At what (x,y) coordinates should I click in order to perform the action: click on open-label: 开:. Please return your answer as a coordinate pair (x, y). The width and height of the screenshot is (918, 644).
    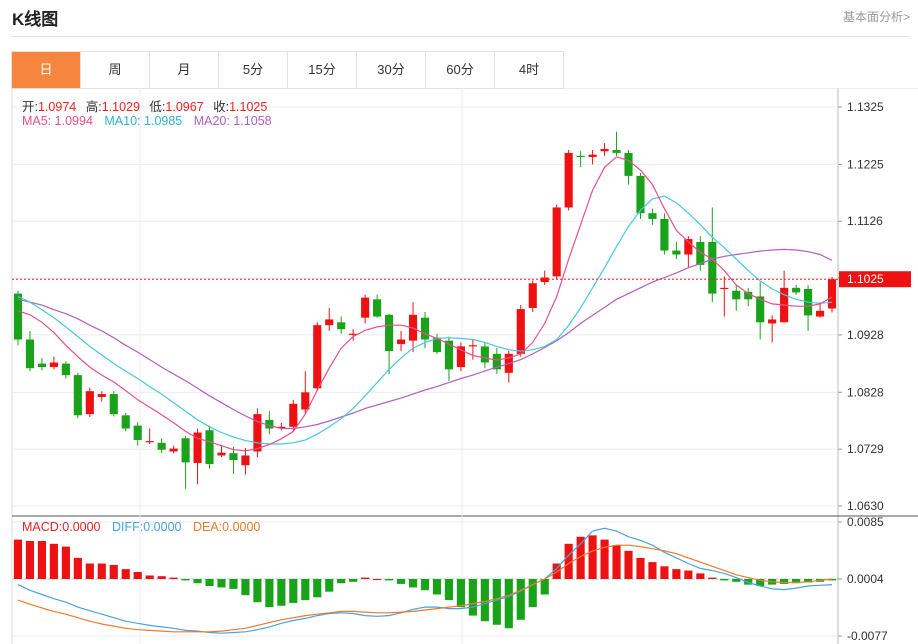
    Looking at the image, I should click on (30, 107).